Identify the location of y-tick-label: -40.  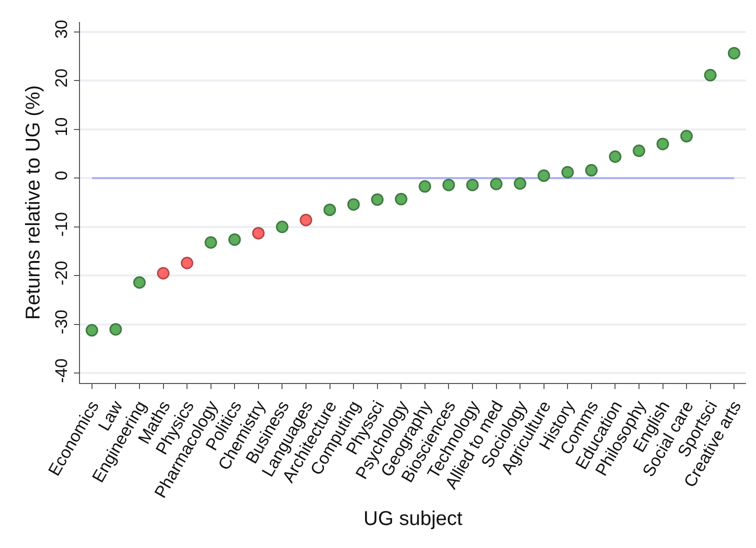
(62, 370).